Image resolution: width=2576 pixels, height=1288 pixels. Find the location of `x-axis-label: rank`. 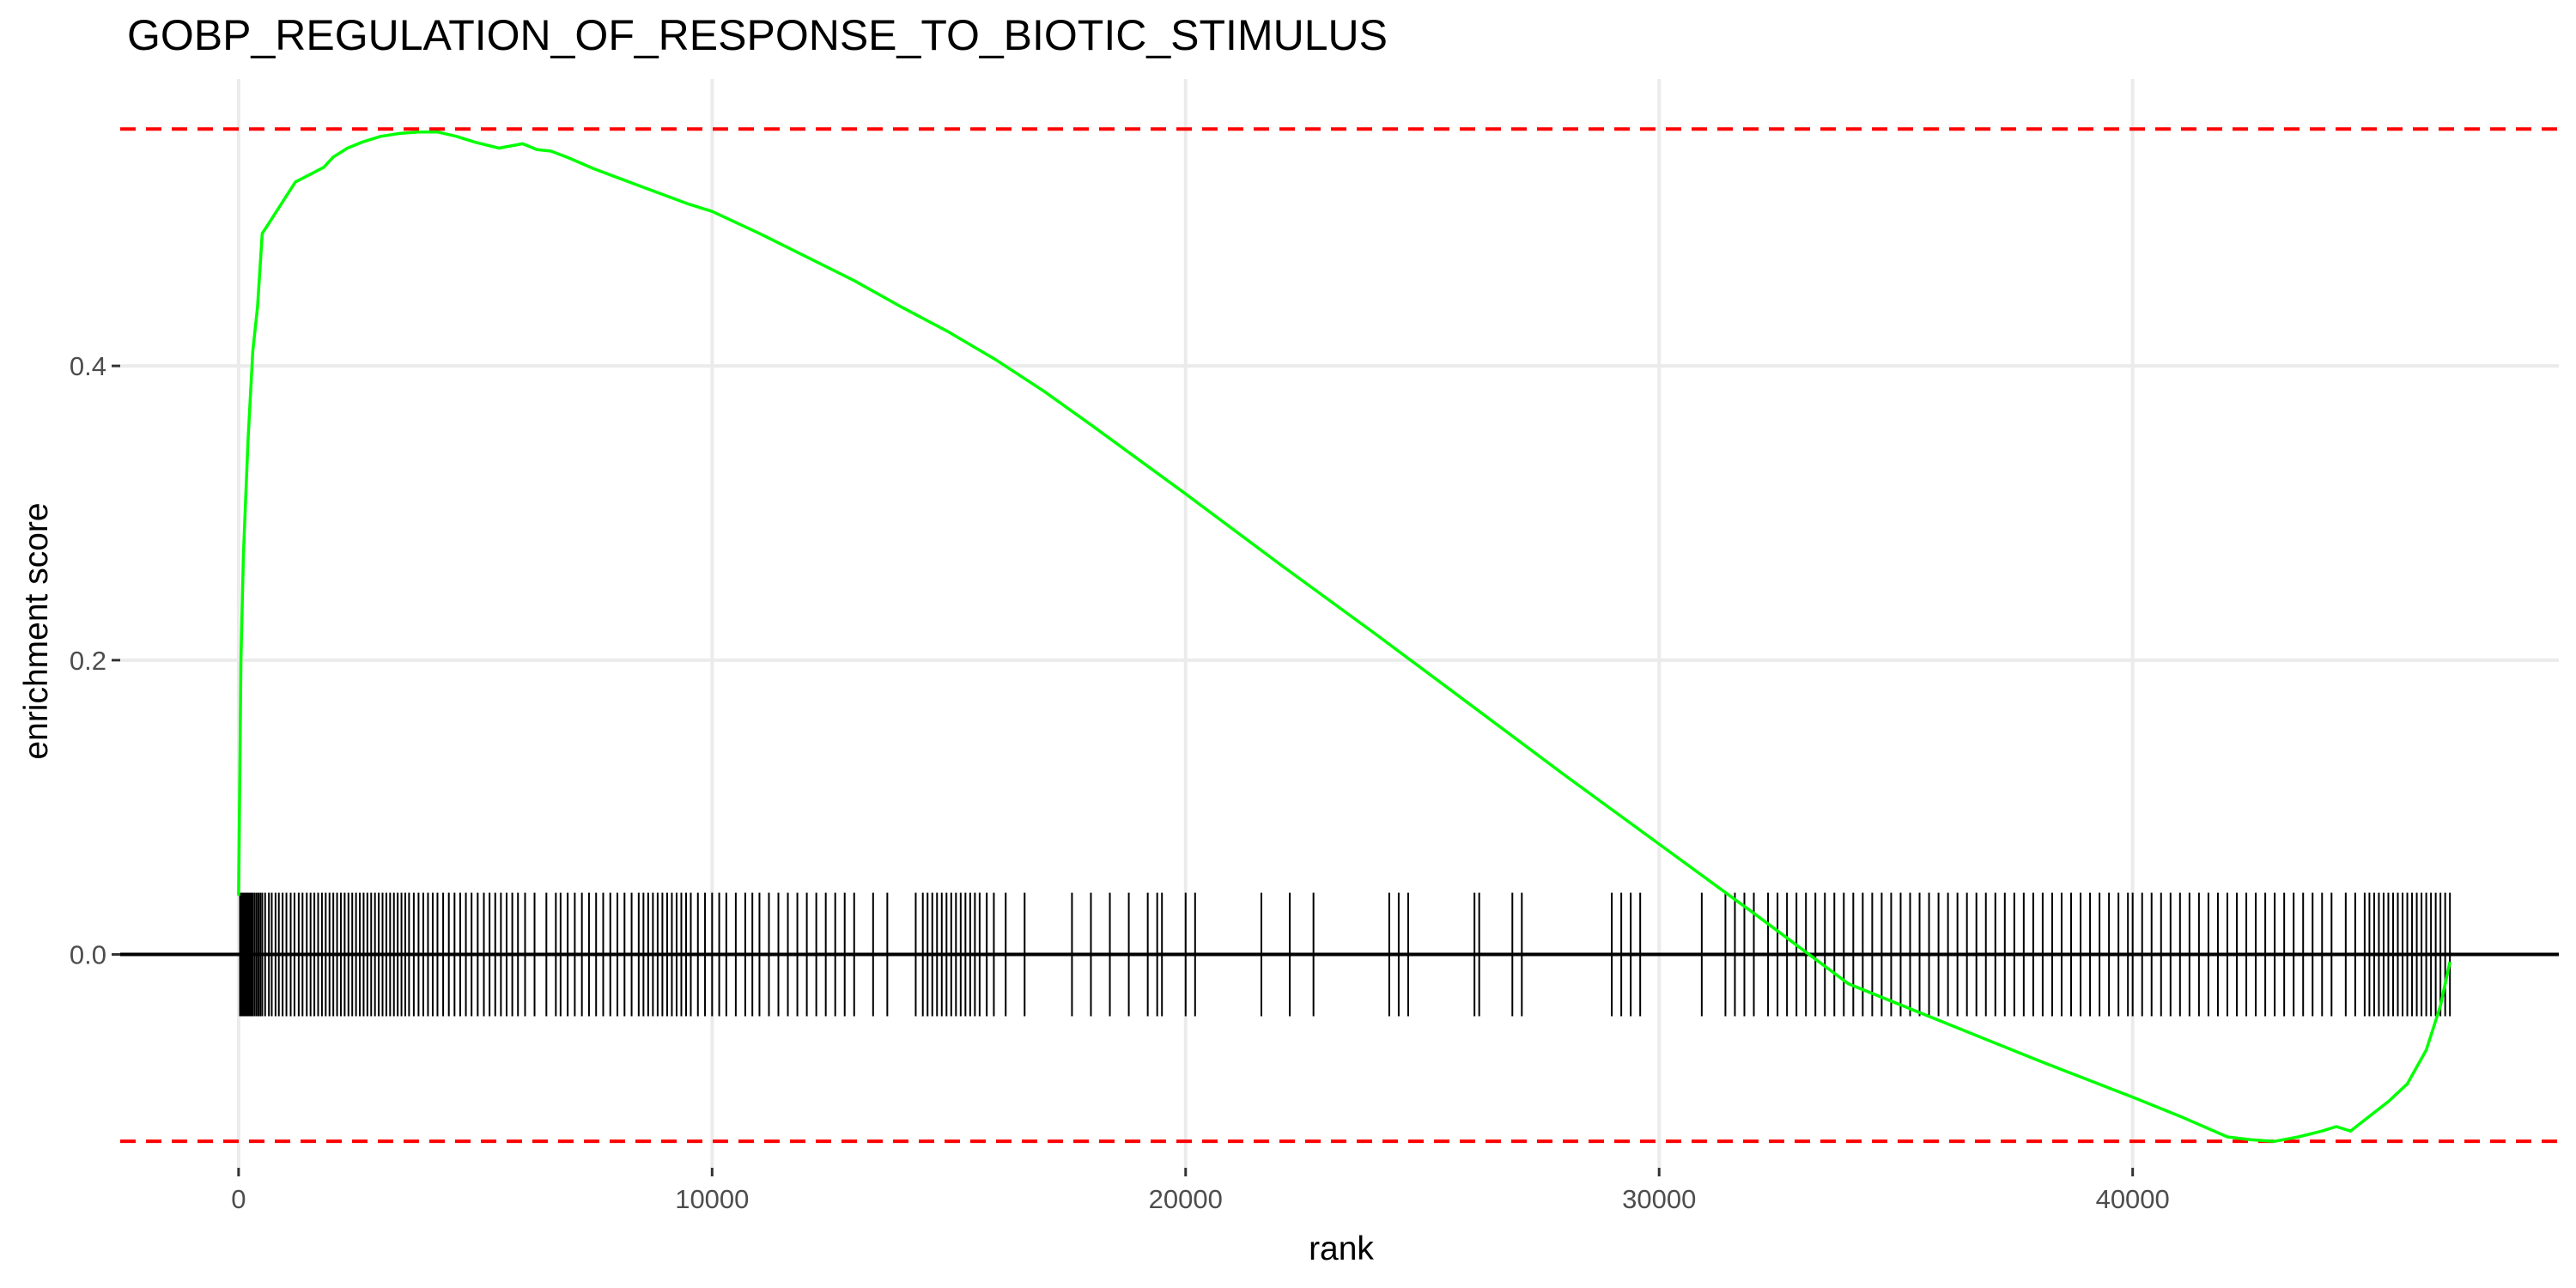

x-axis-label: rank is located at coordinates (1341, 1248).